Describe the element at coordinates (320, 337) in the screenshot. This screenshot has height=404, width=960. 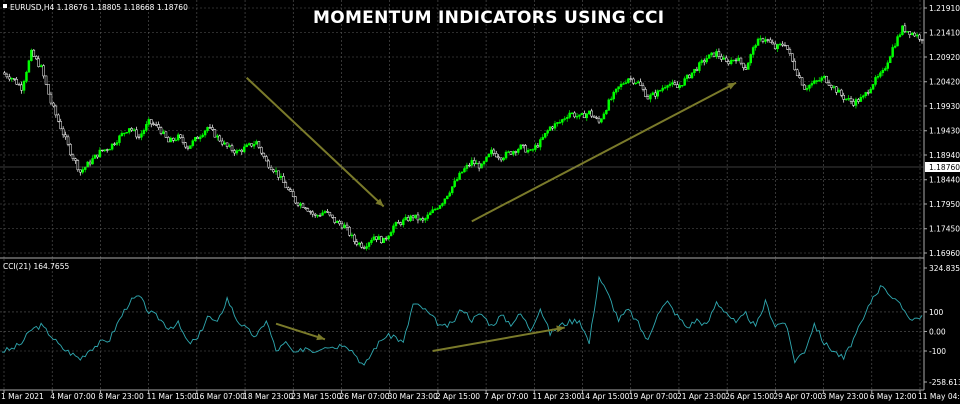
I see `arrow-head` at that location.